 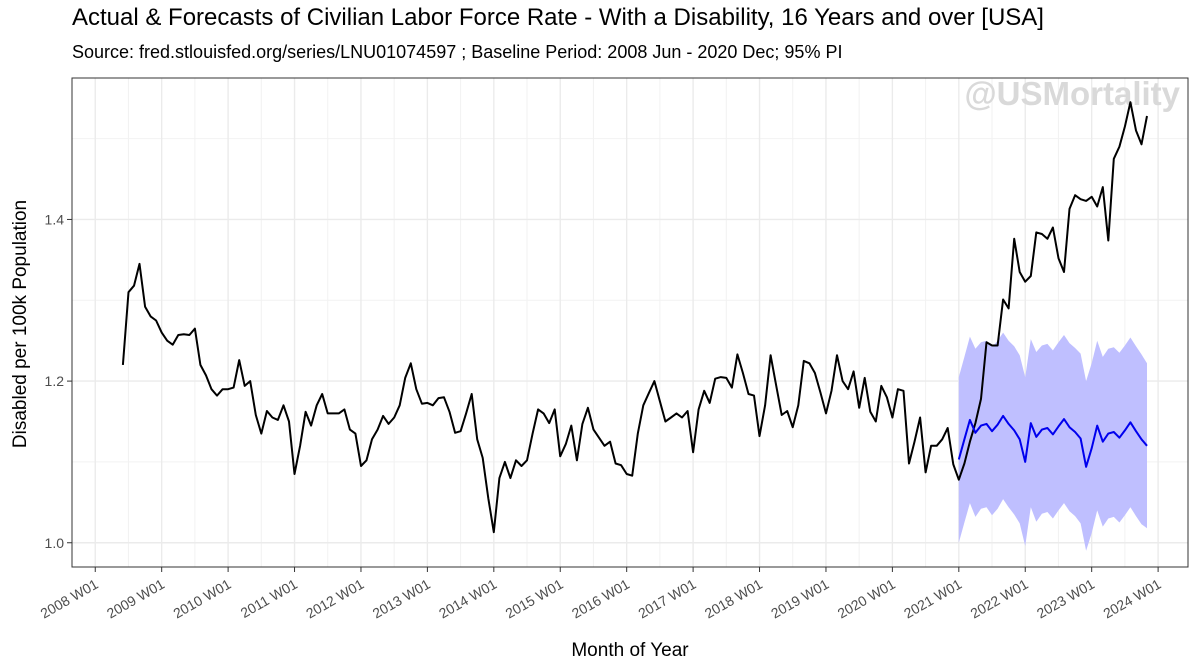 I want to click on x-tick-label: 2020 W01, so click(x=866, y=599).